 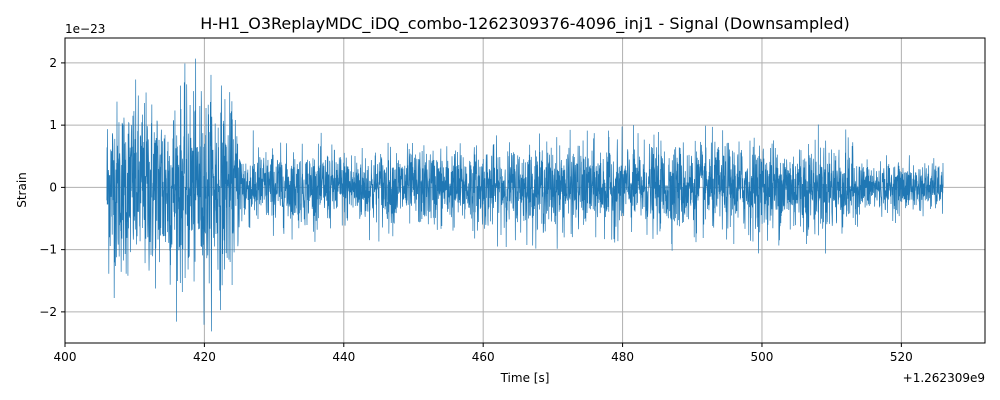 What do you see at coordinates (204, 357) in the screenshot?
I see `x-tick-label: 420` at bounding box center [204, 357].